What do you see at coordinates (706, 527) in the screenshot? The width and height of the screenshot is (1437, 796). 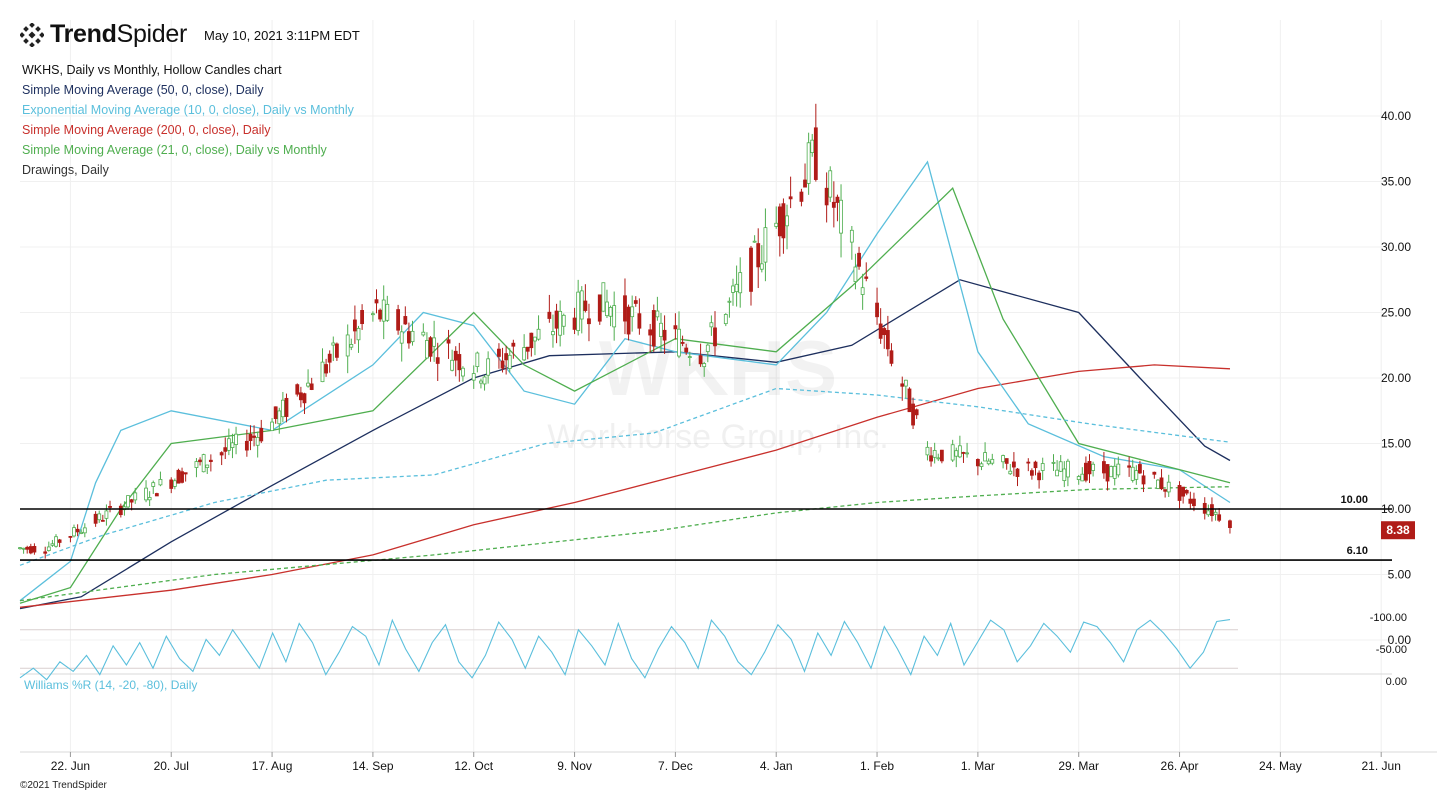 I see `horizontal-levels: 10.00 6.10` at bounding box center [706, 527].